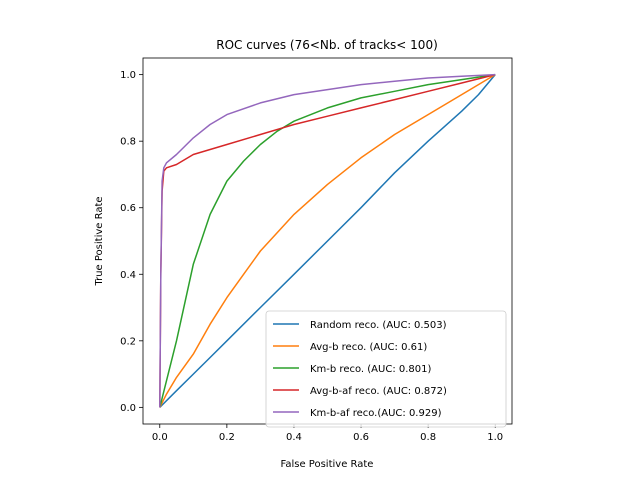 The width and height of the screenshot is (640, 480). What do you see at coordinates (370, 369) in the screenshot?
I see `legend-label-2: Km-b reco. (AUC: 0.801)` at bounding box center [370, 369].